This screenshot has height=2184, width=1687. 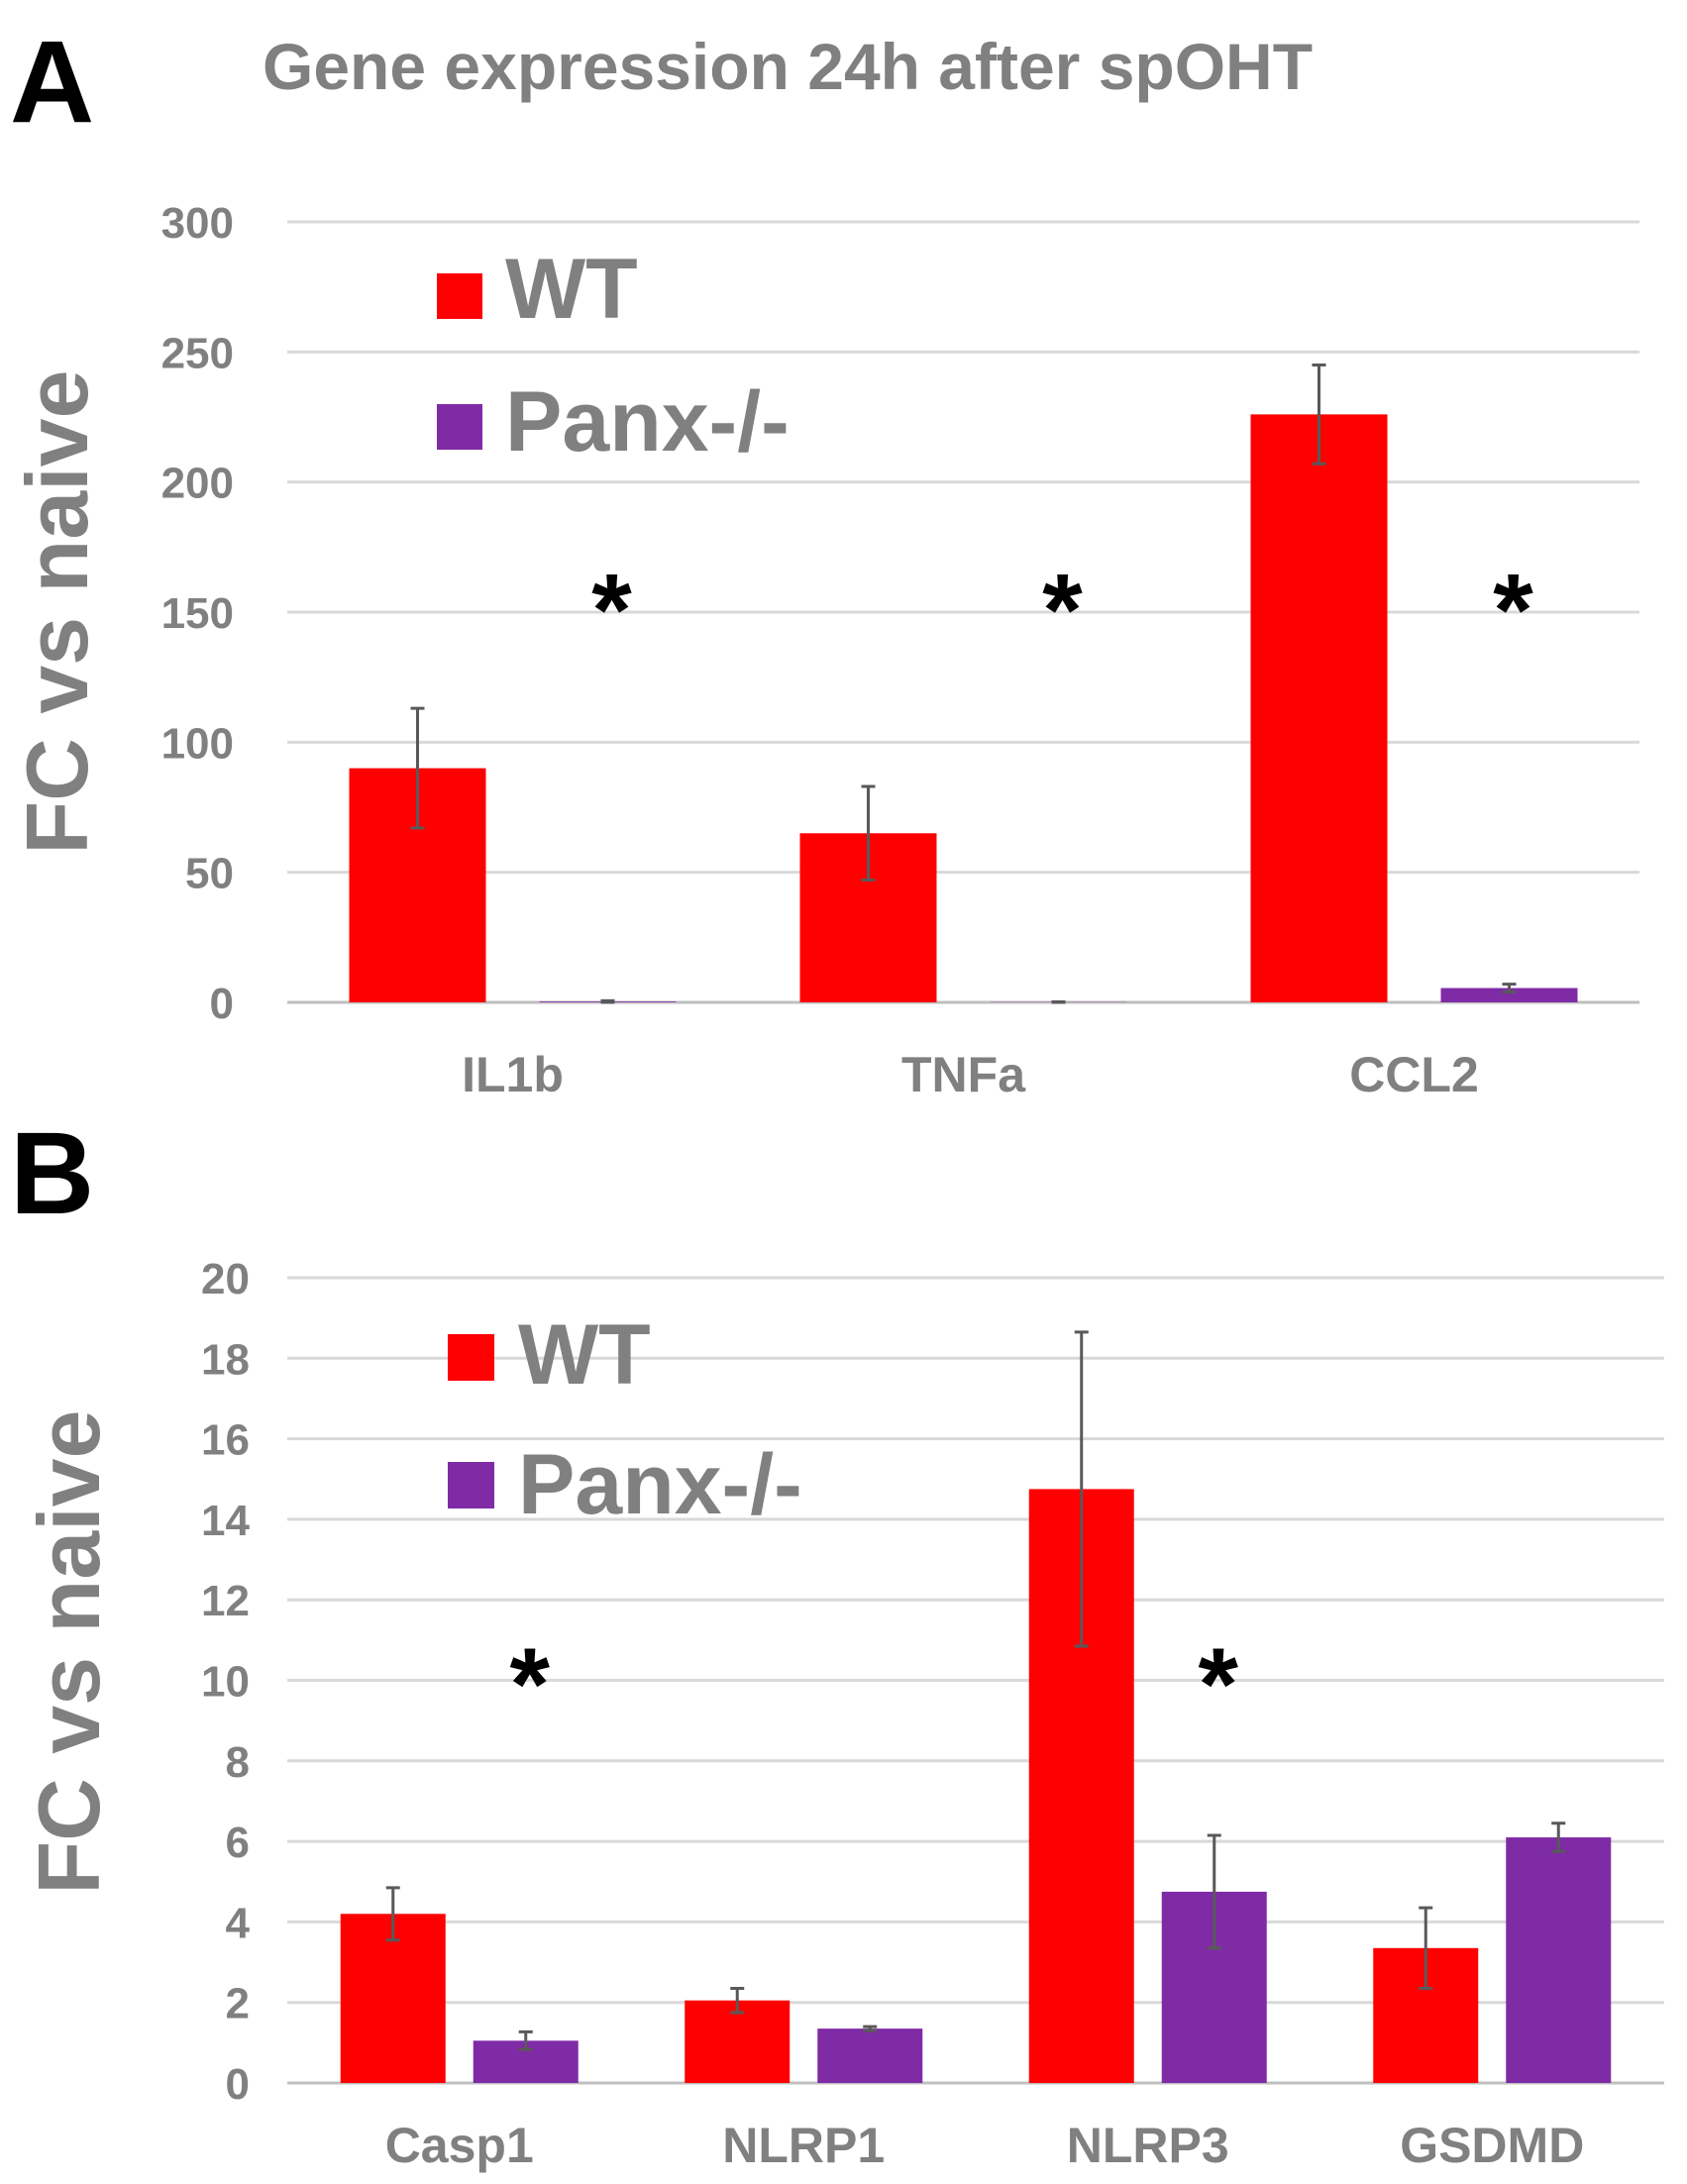 What do you see at coordinates (238, 1762) in the screenshot?
I see `y-tick-label: 8` at bounding box center [238, 1762].